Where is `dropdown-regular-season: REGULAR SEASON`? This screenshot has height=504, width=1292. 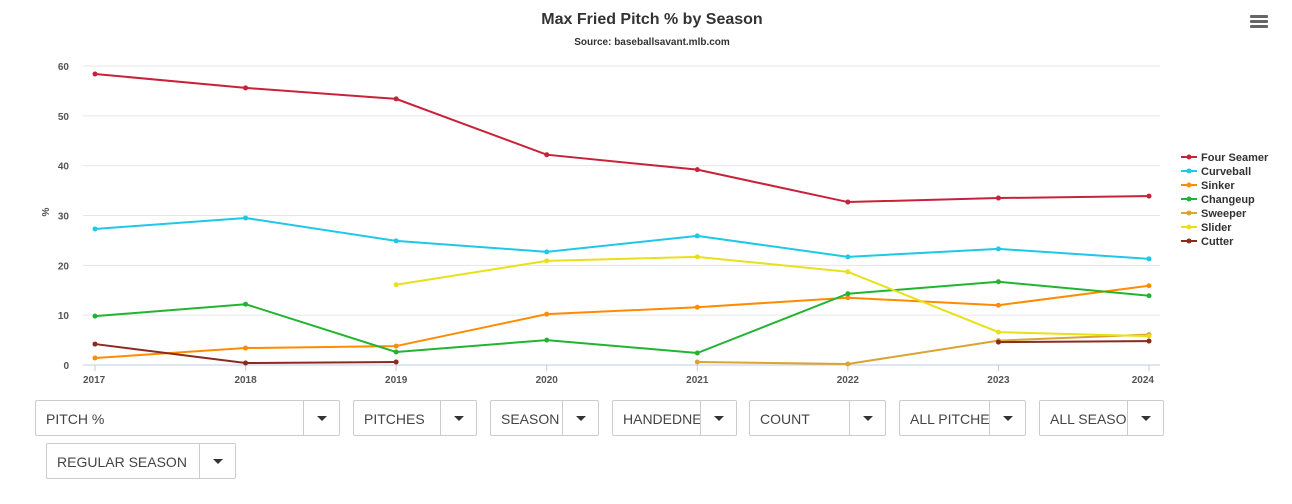 dropdown-regular-season: REGULAR SEASON is located at coordinates (141, 461).